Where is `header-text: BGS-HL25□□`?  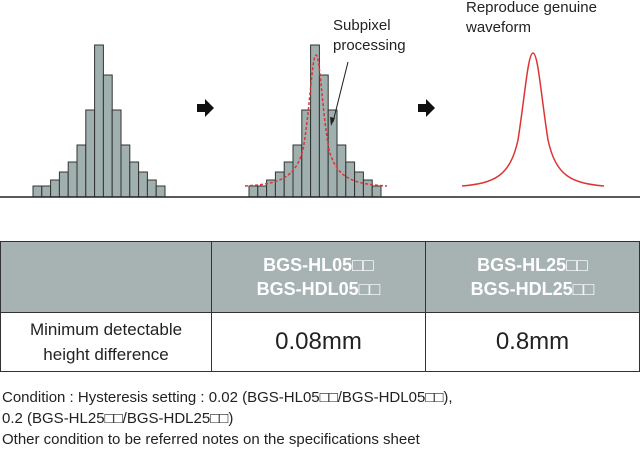 header-text: BGS-HL25□□ is located at coordinates (532, 265).